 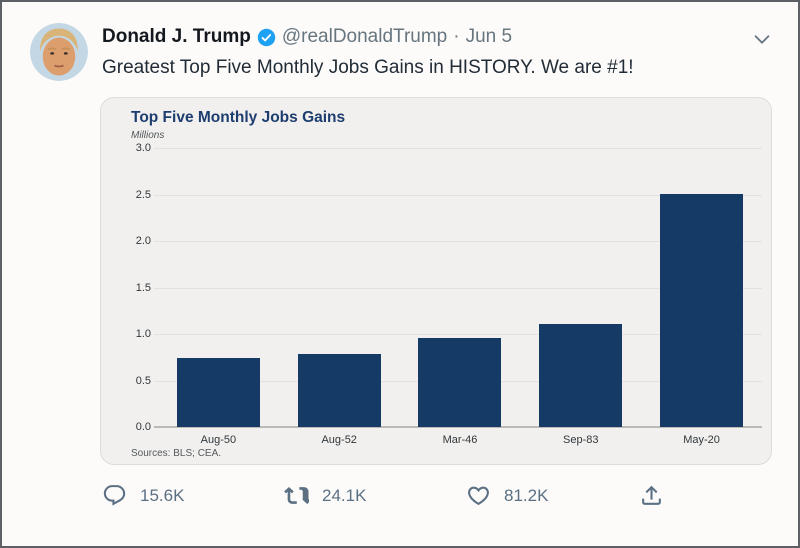 I want to click on x-axis-tick-label: Mar-46, so click(x=460, y=440).